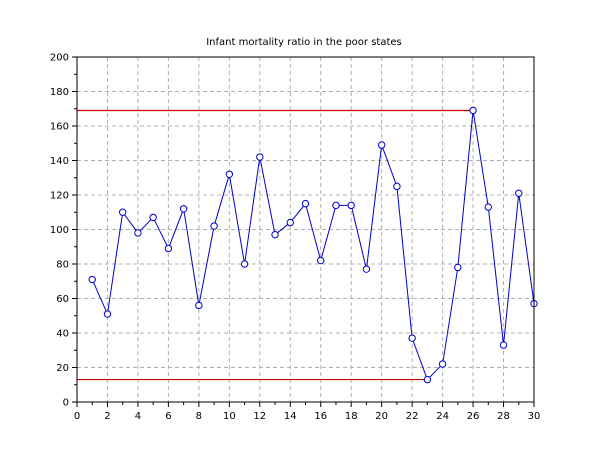  What do you see at coordinates (168, 416) in the screenshot?
I see `x-tick-label: 6` at bounding box center [168, 416].